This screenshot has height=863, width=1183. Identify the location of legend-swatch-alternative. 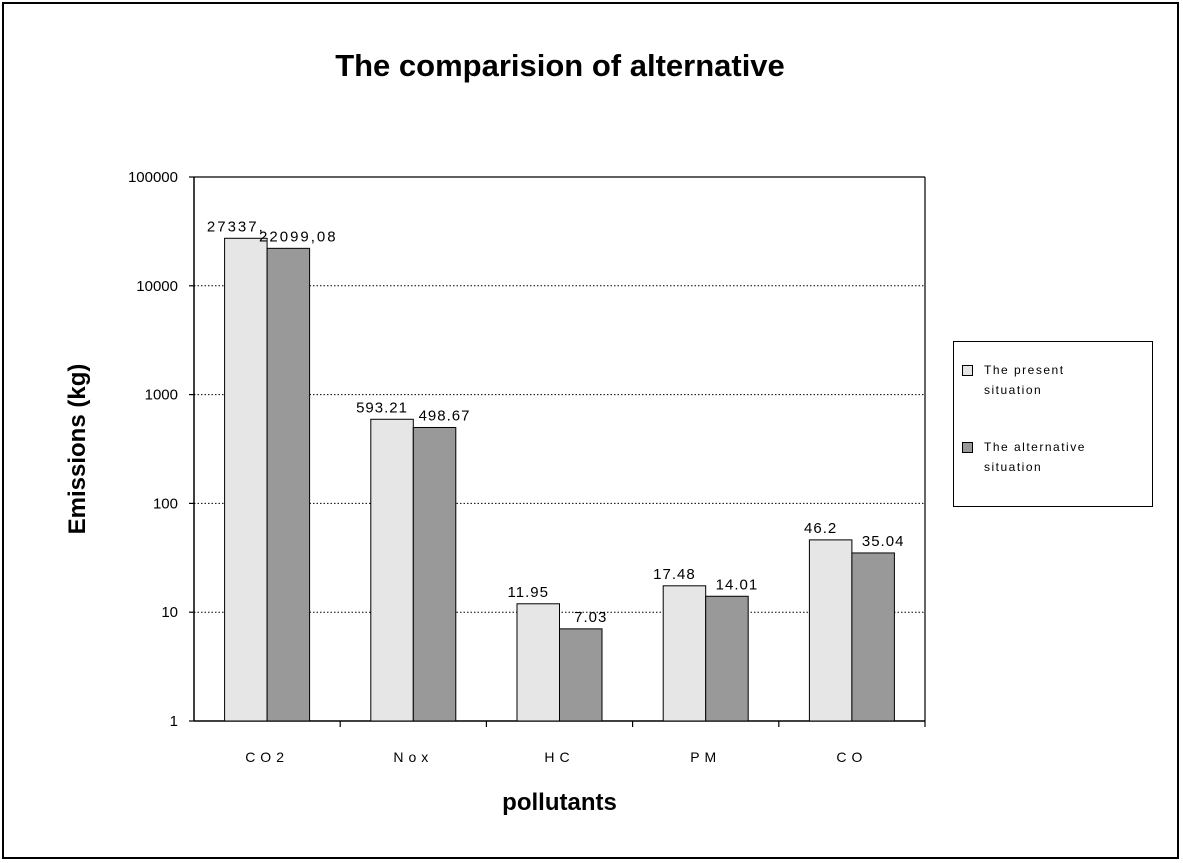
(967, 447).